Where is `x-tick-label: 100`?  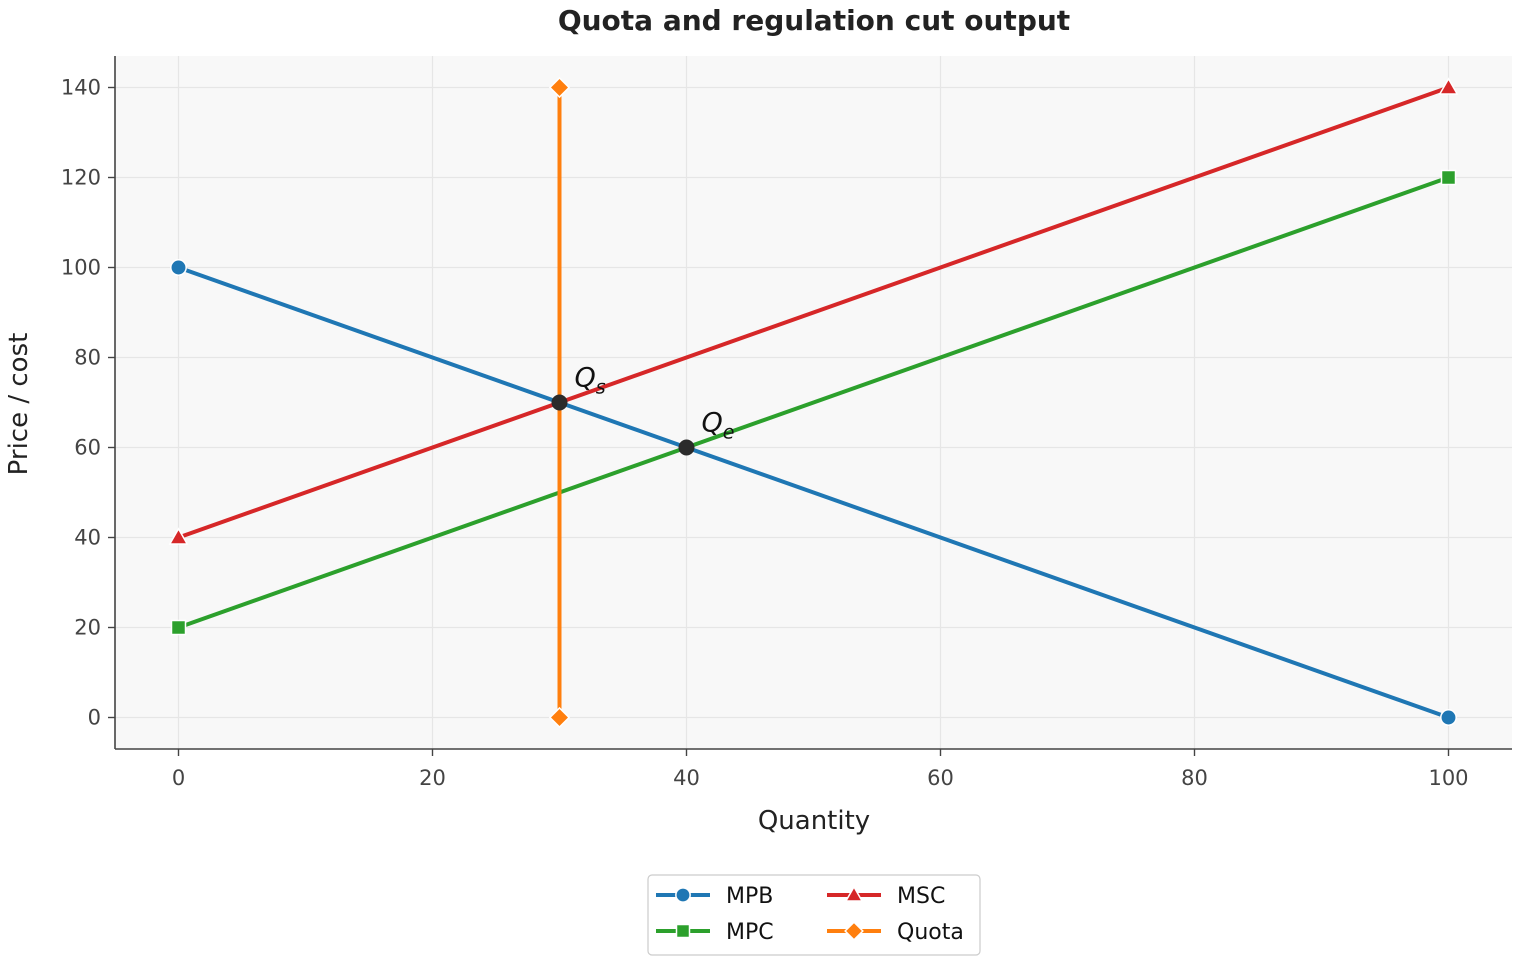 x-tick-label: 100 is located at coordinates (1448, 778).